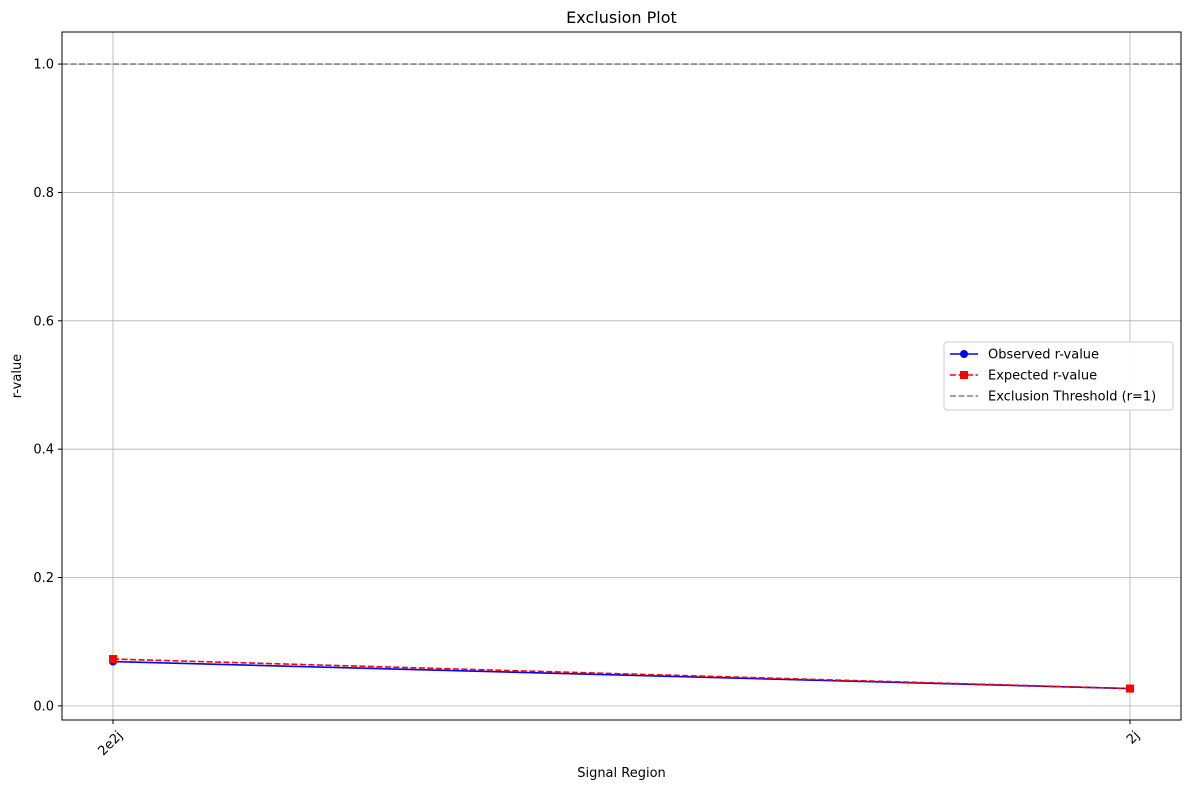  What do you see at coordinates (43, 578) in the screenshot?
I see `y-tick-label: 0.2` at bounding box center [43, 578].